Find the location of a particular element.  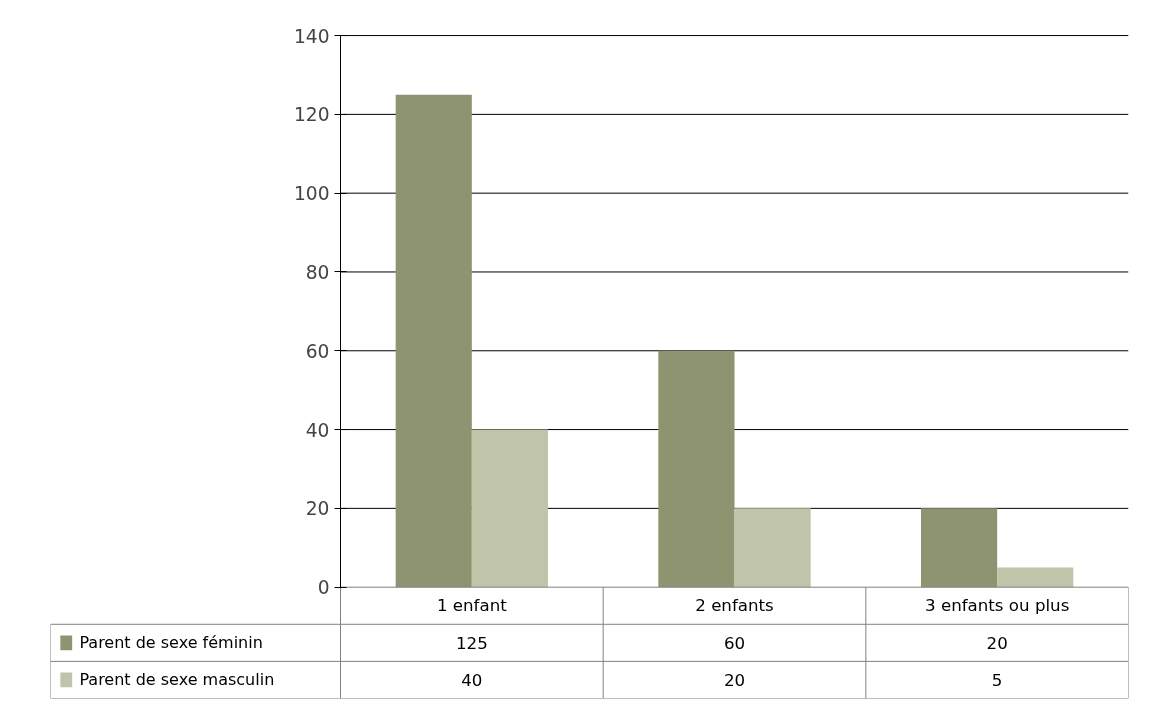

y-tick-label: 80 is located at coordinates (317, 272).